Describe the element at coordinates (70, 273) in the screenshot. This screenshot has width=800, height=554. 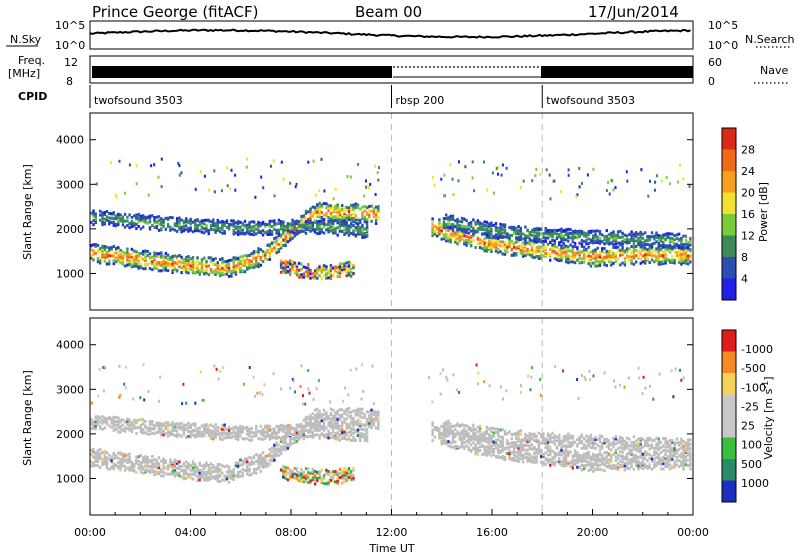
I see `y-tick-label: 1000` at that location.